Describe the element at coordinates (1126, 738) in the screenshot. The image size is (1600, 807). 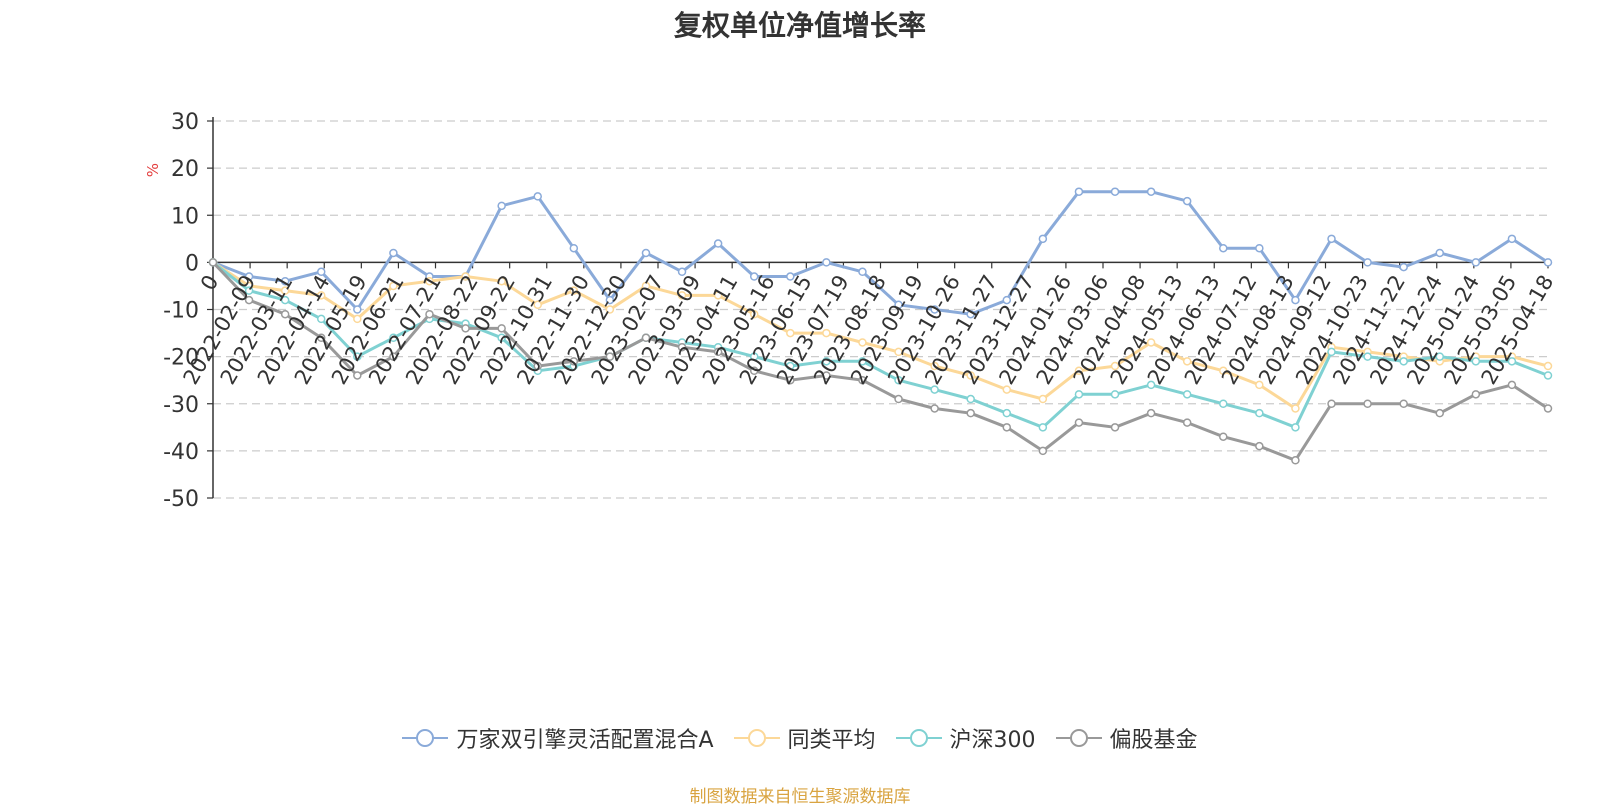
I see `legend-item-equity-fund: 偏股基金` at that location.